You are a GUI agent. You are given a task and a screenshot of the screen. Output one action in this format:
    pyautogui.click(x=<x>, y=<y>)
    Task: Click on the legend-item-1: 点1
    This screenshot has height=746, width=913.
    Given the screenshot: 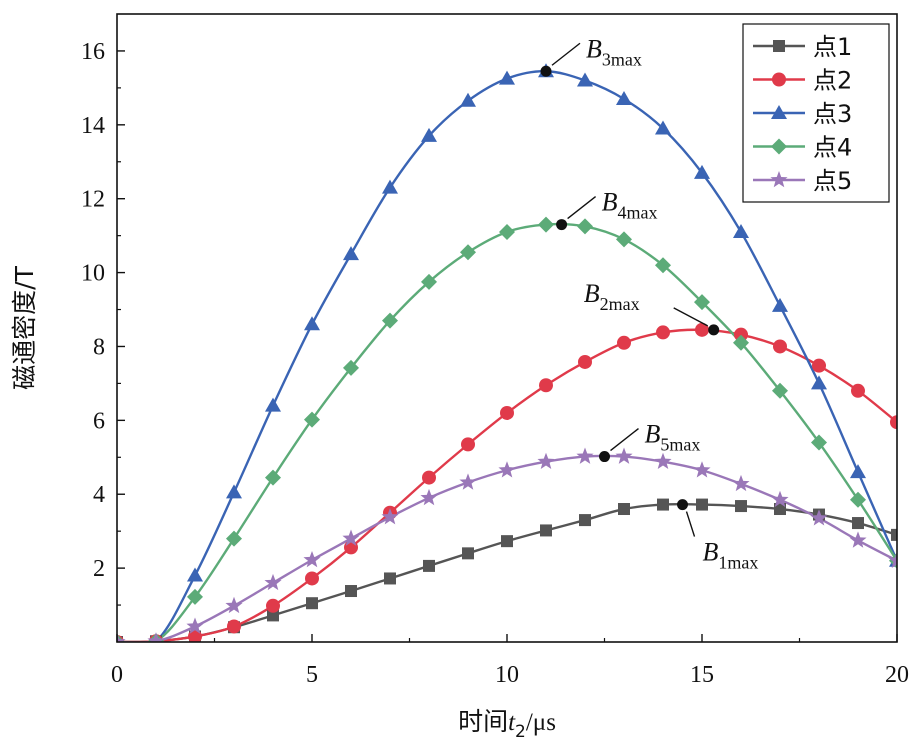 What is the action you would take?
    pyautogui.click(x=802, y=47)
    